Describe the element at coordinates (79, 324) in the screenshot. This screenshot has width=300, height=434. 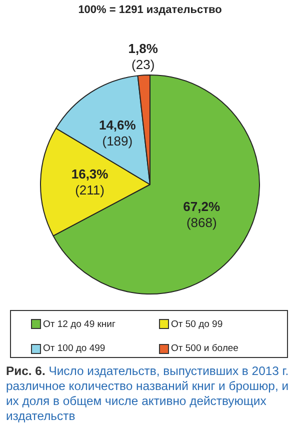
I see `legend-label: От 12 до 49 книг` at that location.